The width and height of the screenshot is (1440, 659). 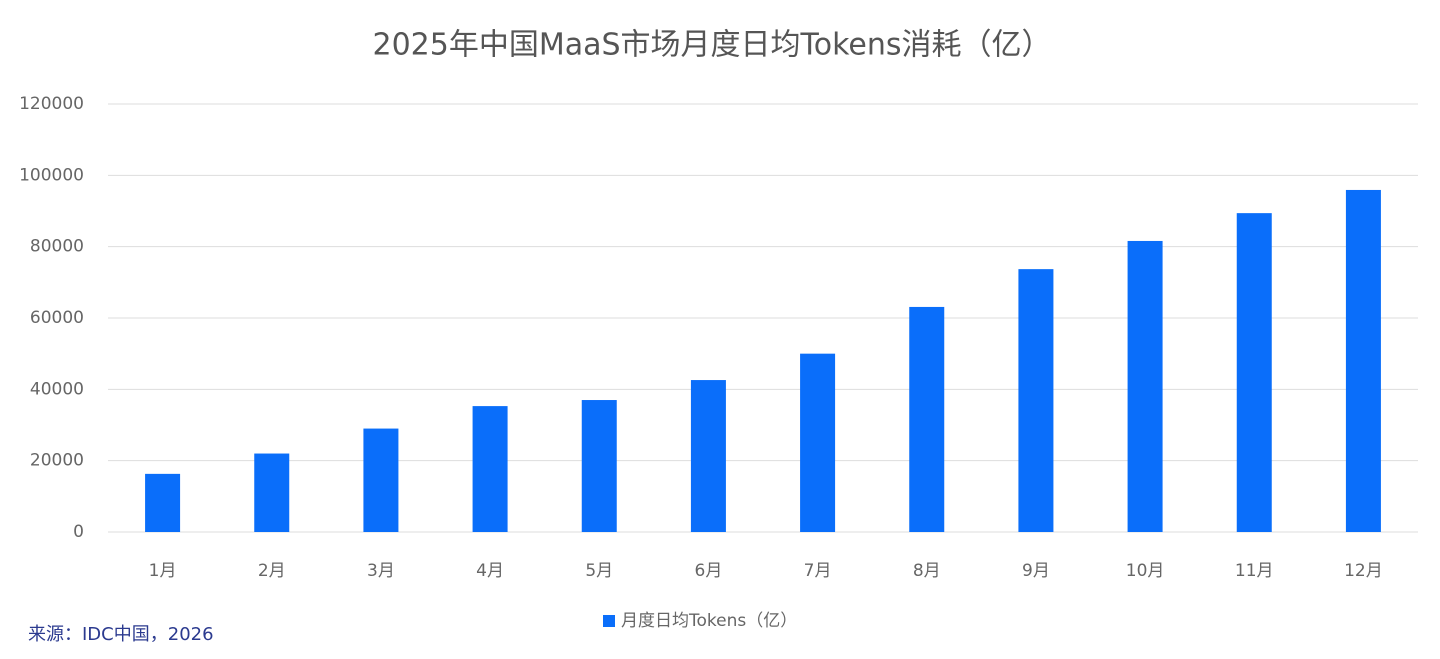 What do you see at coordinates (1145, 571) in the screenshot?
I see `x-tick-label: 10月` at bounding box center [1145, 571].